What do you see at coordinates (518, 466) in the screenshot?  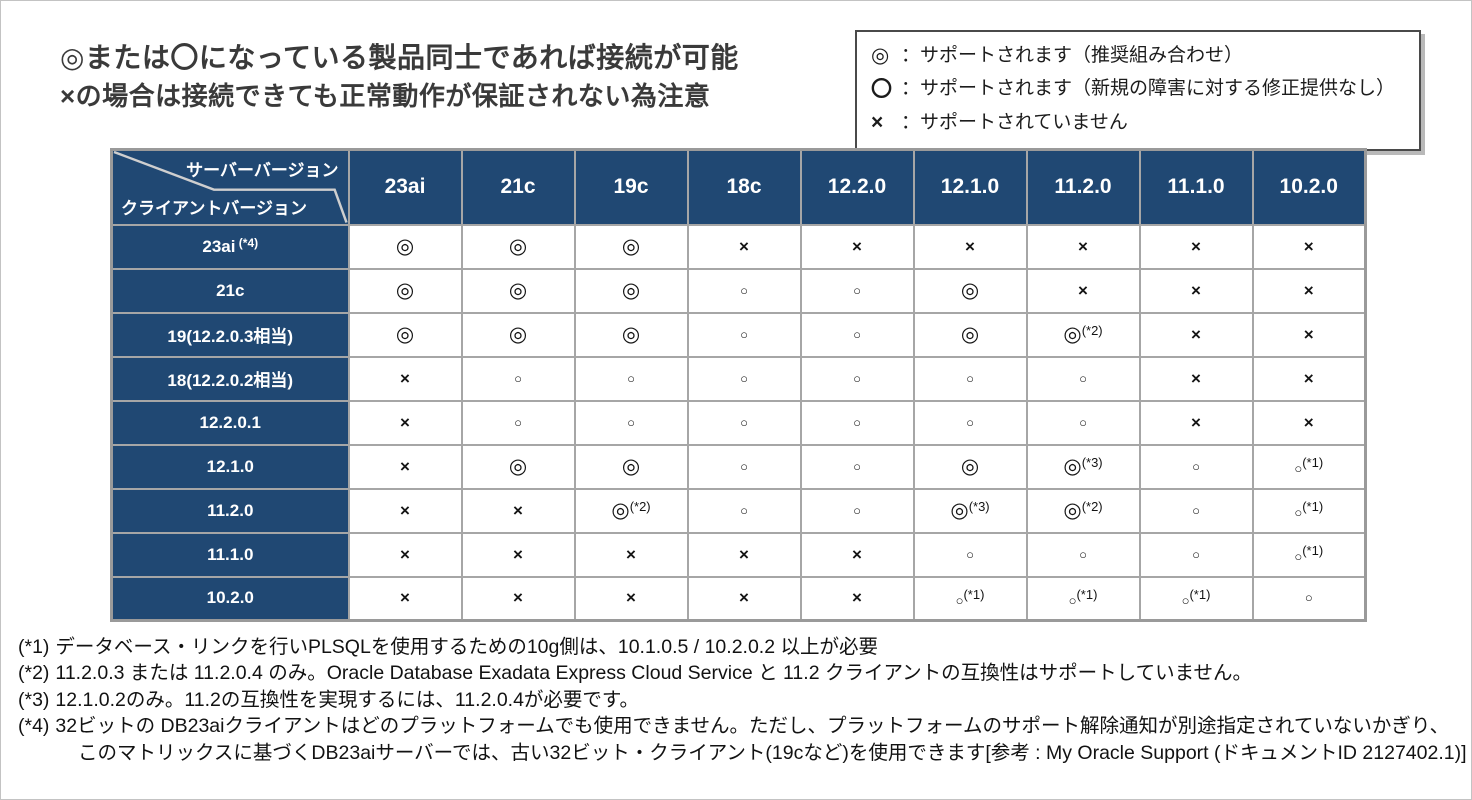 I see `cell-12.1.0-21c: ◎` at bounding box center [518, 466].